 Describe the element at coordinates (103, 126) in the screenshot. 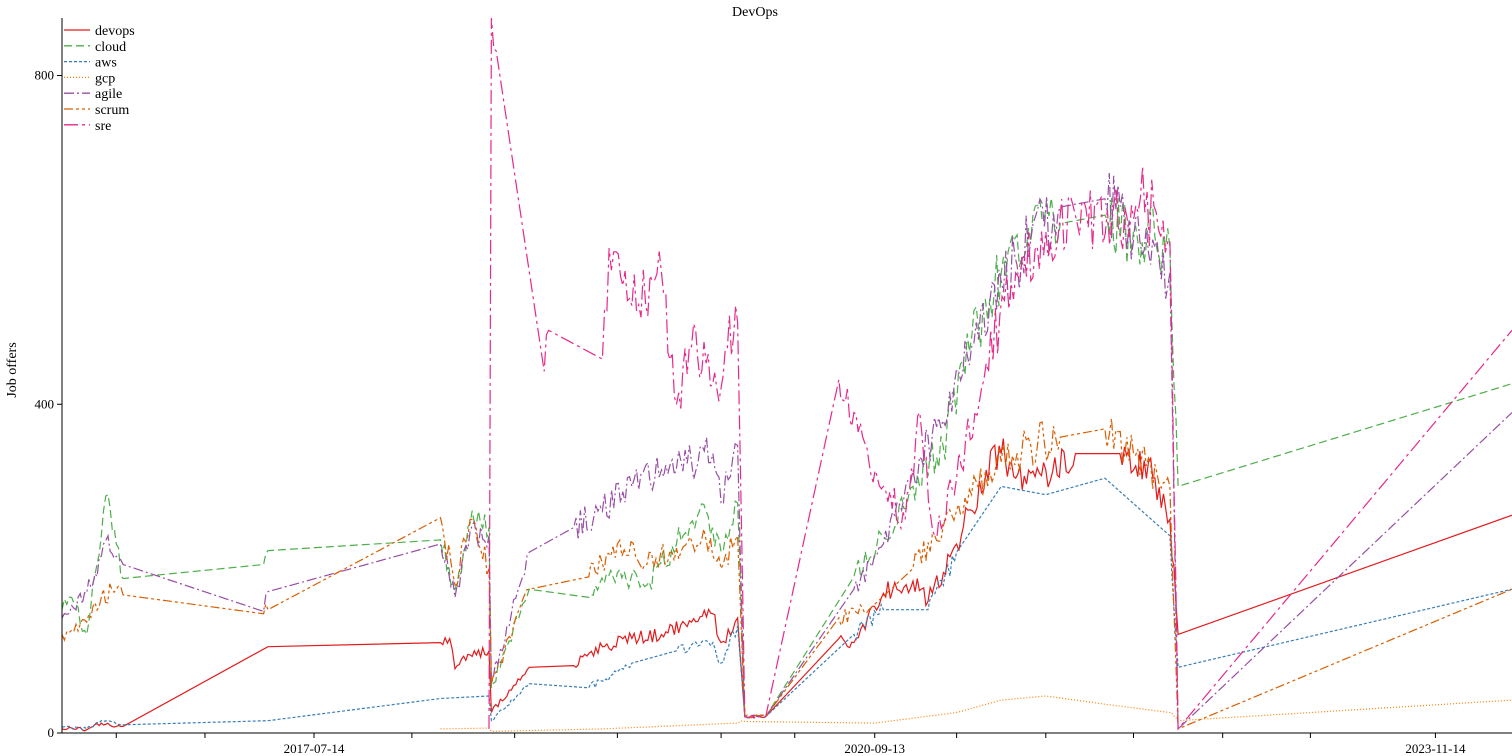

I see `legend-label-sre: sre` at that location.